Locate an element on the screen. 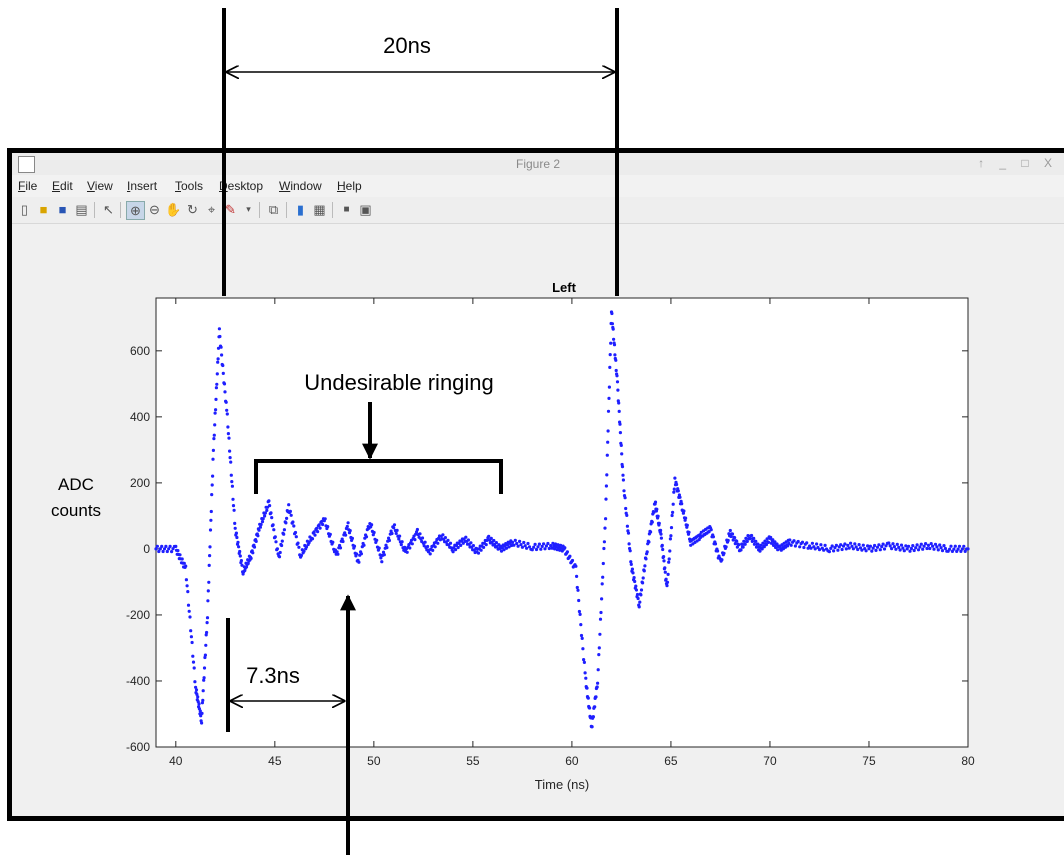 Image resolution: width=1064 pixels, height=859 pixels. zoom-out-icon: ⊖ is located at coordinates (154, 209).